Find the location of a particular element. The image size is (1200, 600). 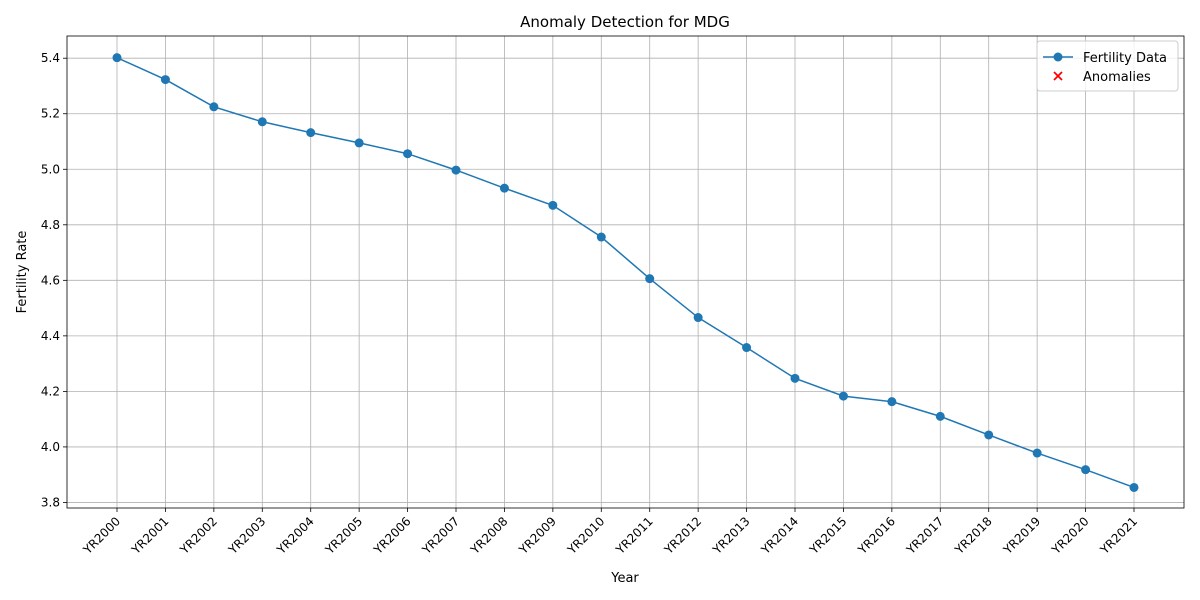

legend-x-stroke is located at coordinates (1058, 76).